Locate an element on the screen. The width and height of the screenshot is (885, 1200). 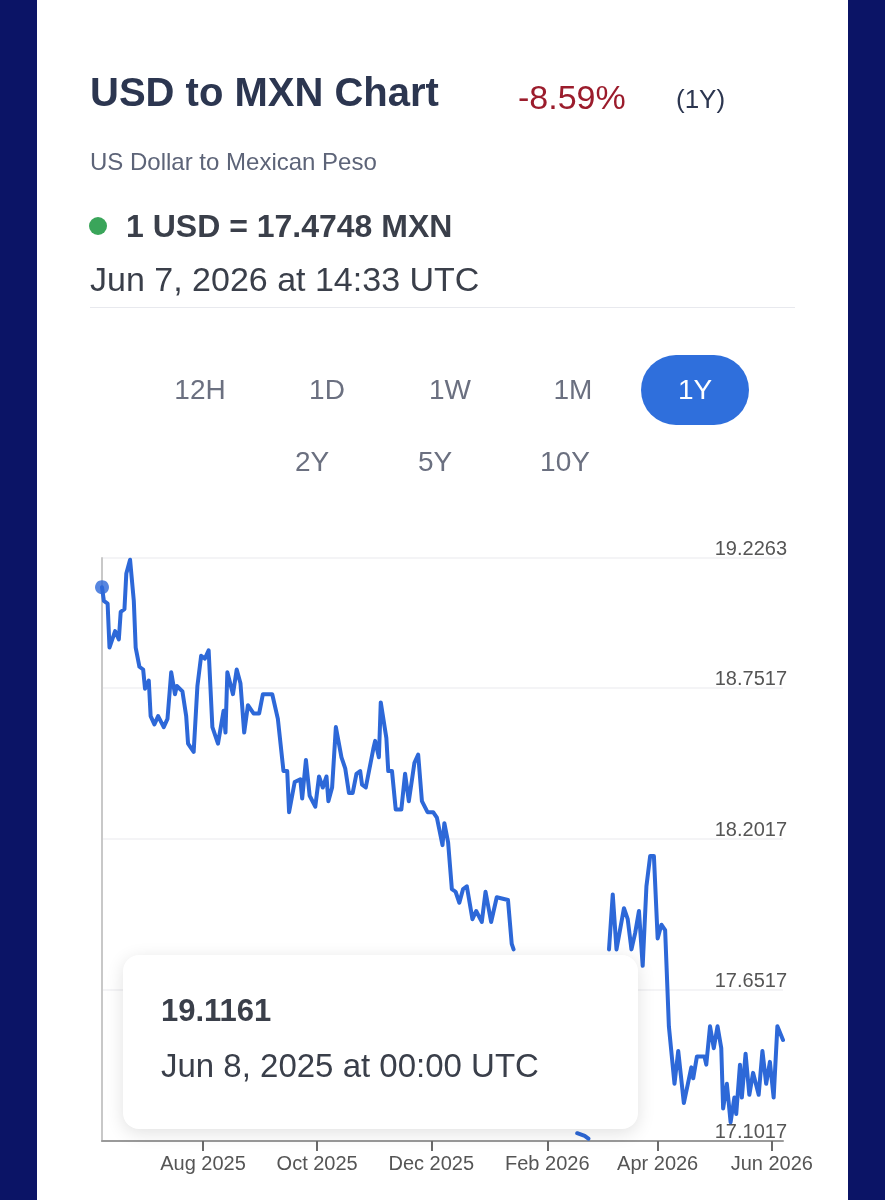
text: 5Y is located at coordinates (435, 462).